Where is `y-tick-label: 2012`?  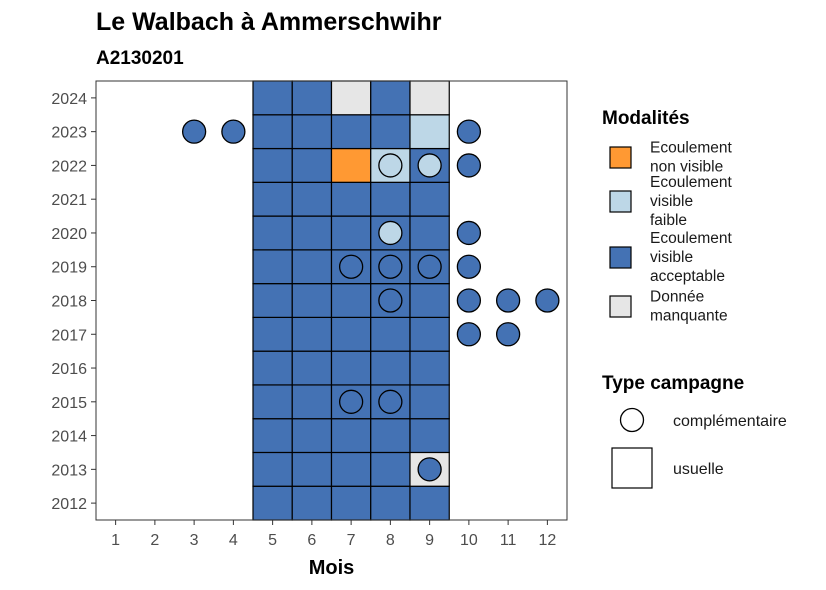 y-tick-label: 2012 is located at coordinates (69, 504).